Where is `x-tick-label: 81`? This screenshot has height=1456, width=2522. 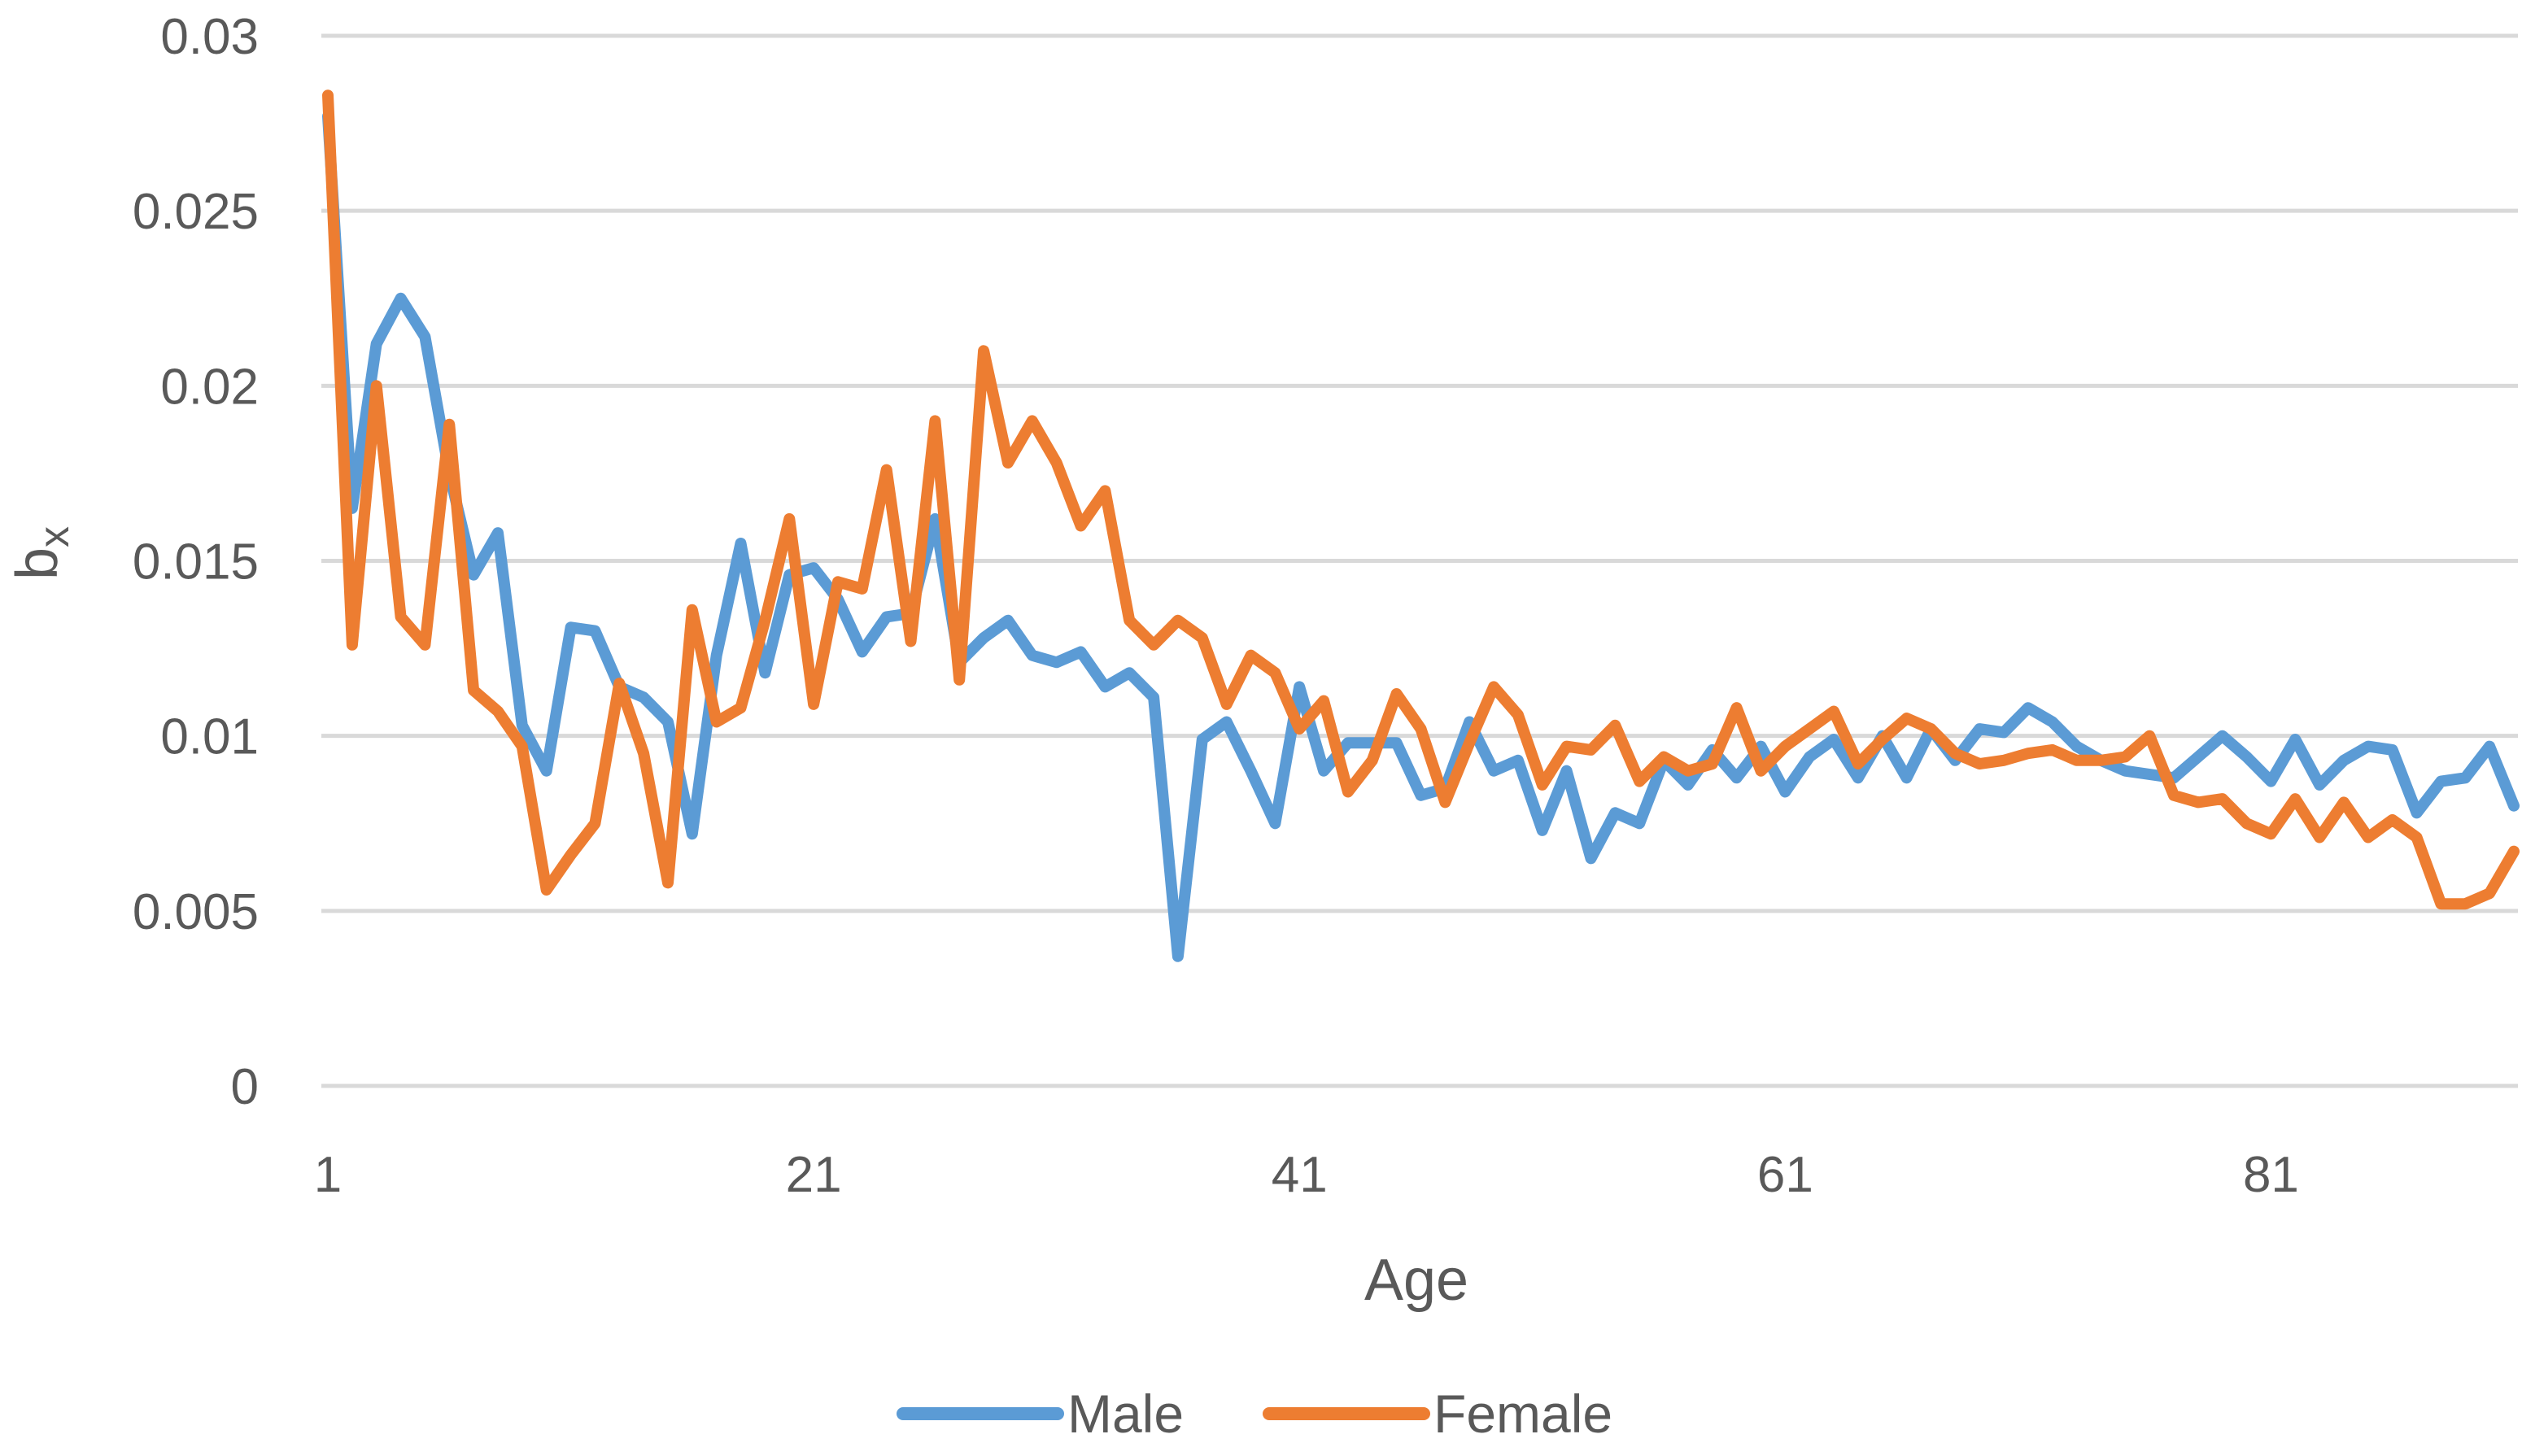
x-tick-label: 81 is located at coordinates (2271, 1175).